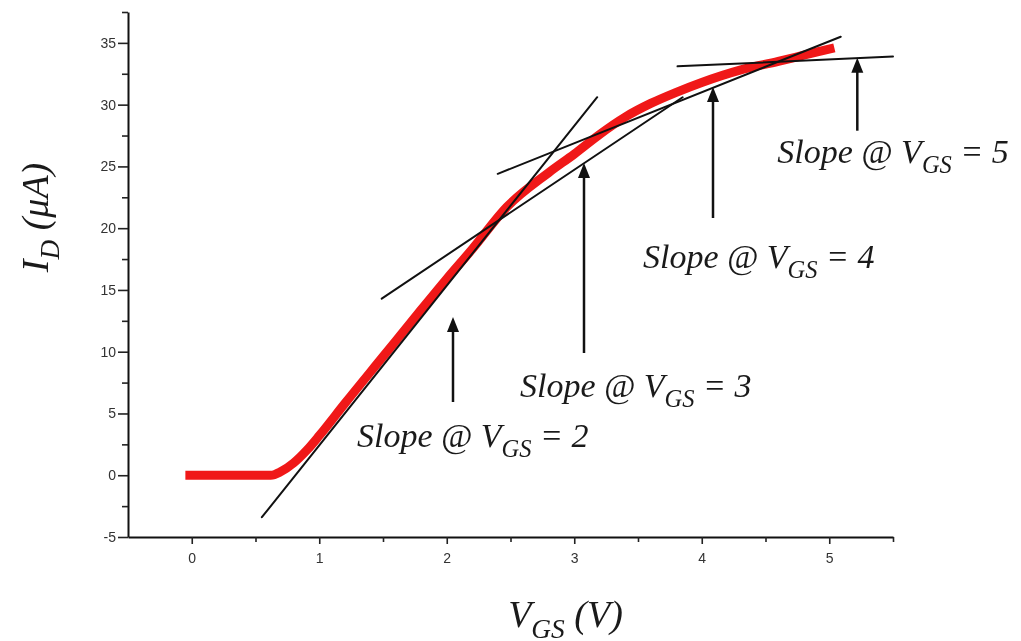  What do you see at coordinates (108, 228) in the screenshot?
I see `y-tick-label: 20` at bounding box center [108, 228].